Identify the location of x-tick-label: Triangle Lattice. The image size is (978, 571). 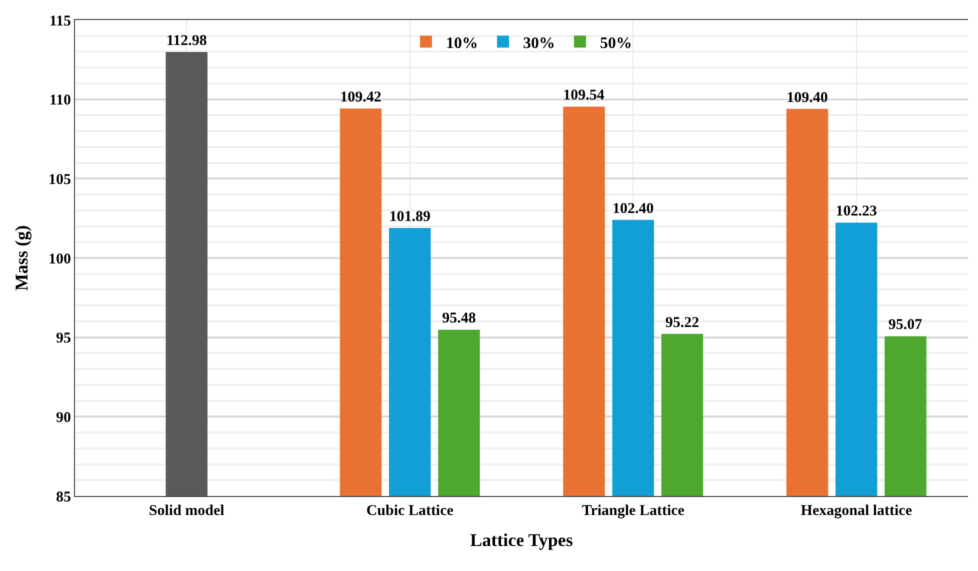
(633, 511).